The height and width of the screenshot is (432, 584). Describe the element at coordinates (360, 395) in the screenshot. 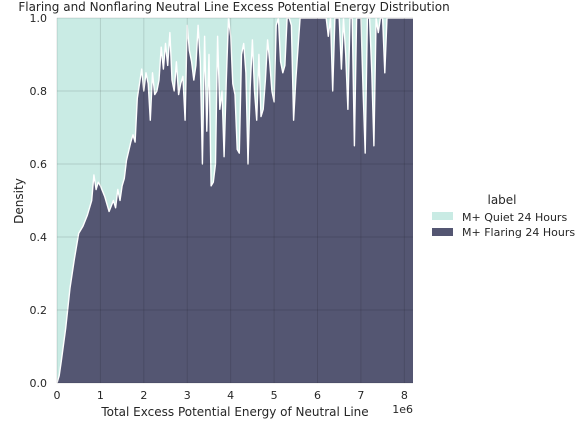

I see `x-tick-label: 7` at that location.